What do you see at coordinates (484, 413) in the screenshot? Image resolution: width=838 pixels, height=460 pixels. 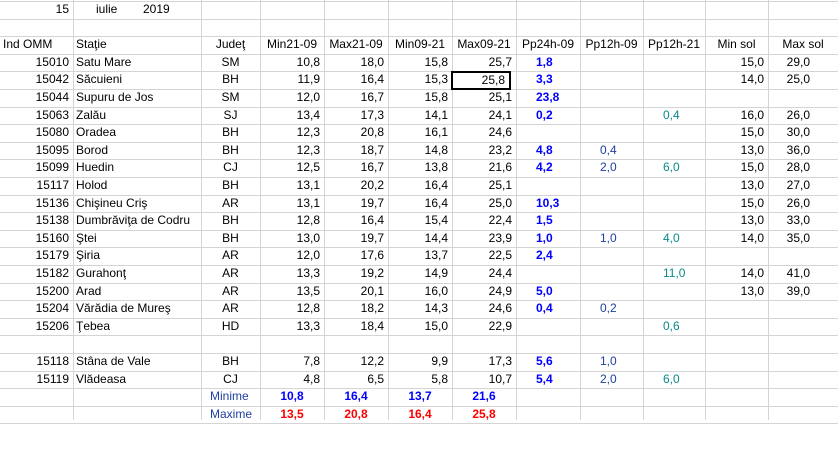 I see `maxime-value: 25,8` at bounding box center [484, 413].